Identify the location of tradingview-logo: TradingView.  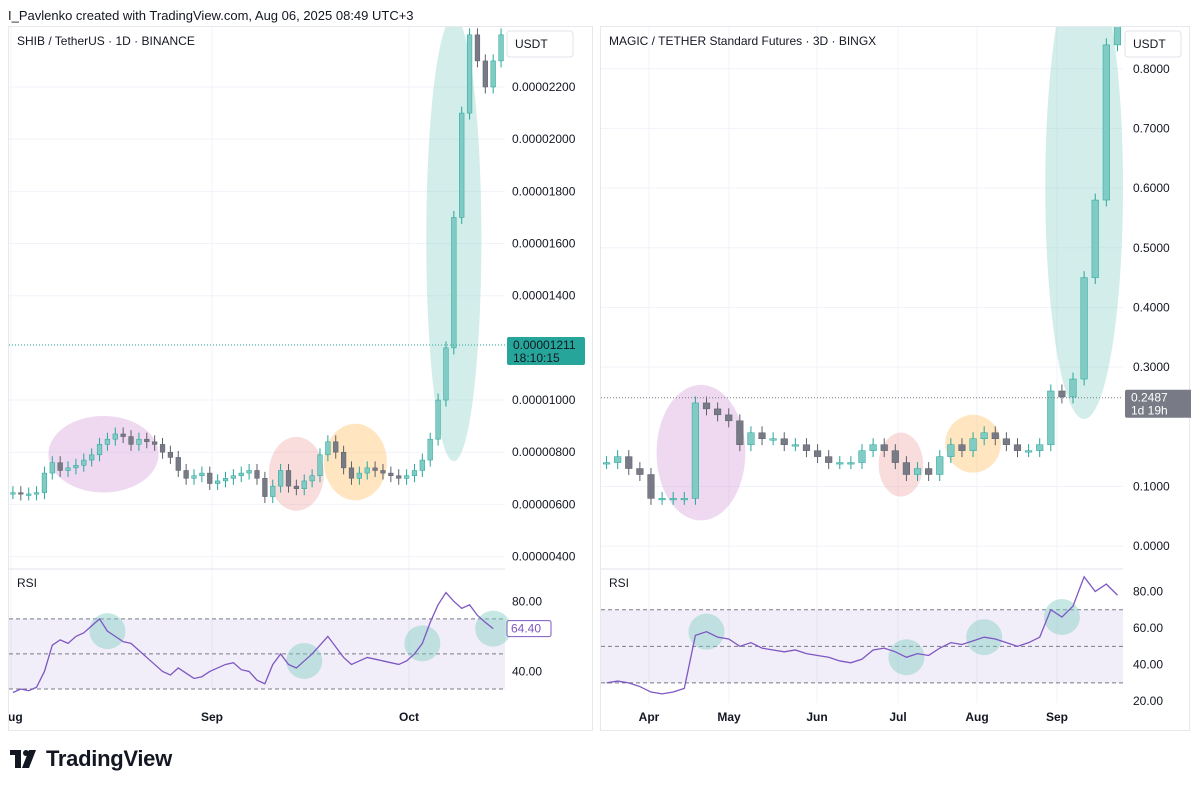
(91, 759).